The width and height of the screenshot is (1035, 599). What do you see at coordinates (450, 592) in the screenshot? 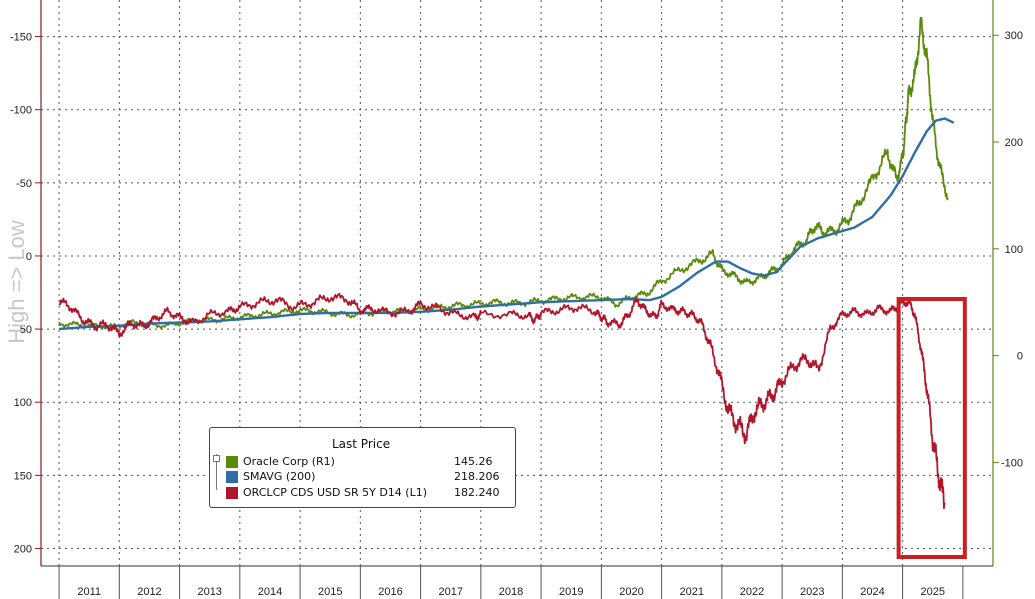
I see `x-tick-label: 2017` at bounding box center [450, 592].